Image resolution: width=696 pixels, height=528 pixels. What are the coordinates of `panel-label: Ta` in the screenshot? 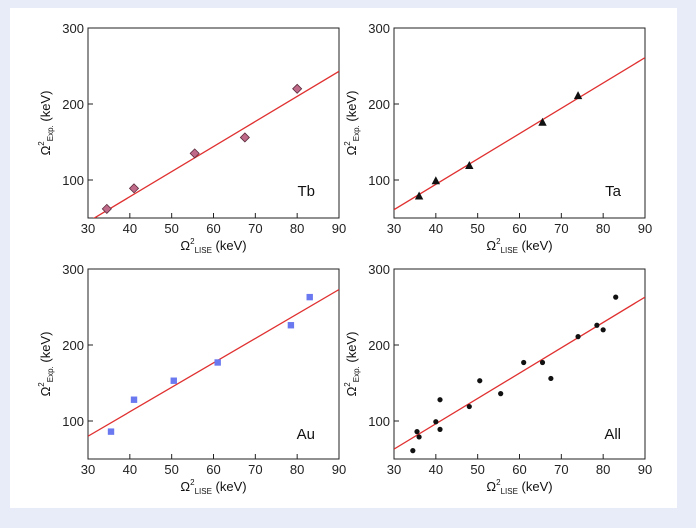 It's located at (613, 191).